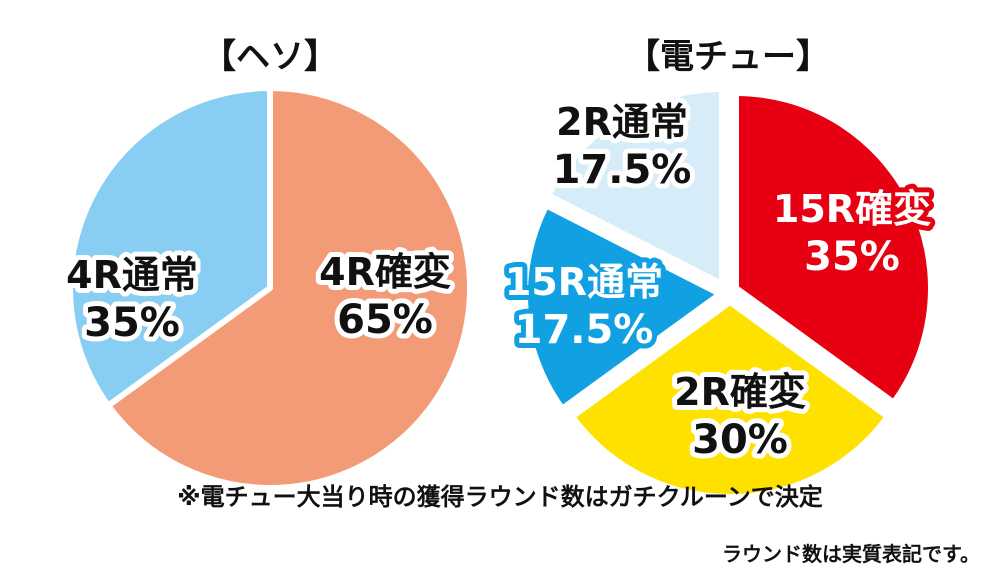 The image size is (1000, 577). Describe the element at coordinates (622, 146) in the screenshot. I see `slice-label-1-3: 2R通常 17.5%` at that location.